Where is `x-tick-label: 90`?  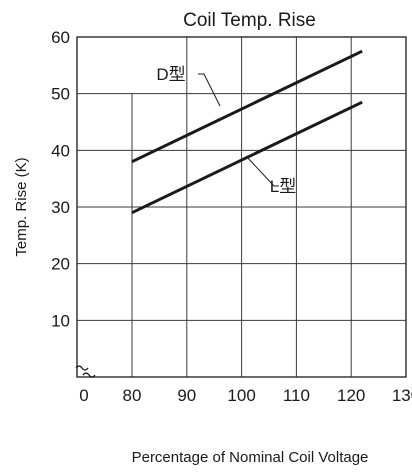 x-tick-label: 90 is located at coordinates (186, 395).